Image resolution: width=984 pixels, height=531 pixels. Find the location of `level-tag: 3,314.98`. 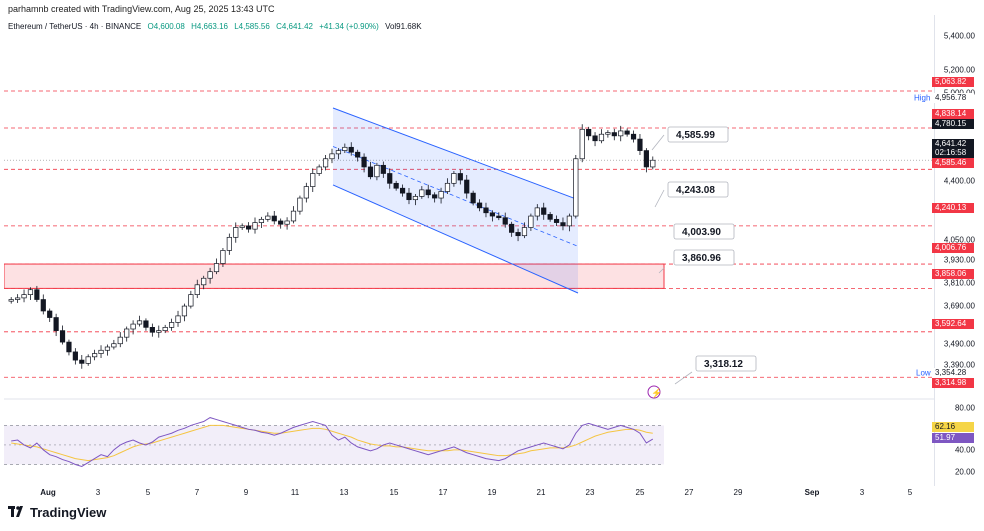

level-tag: 3,314.98 is located at coordinates (953, 383).